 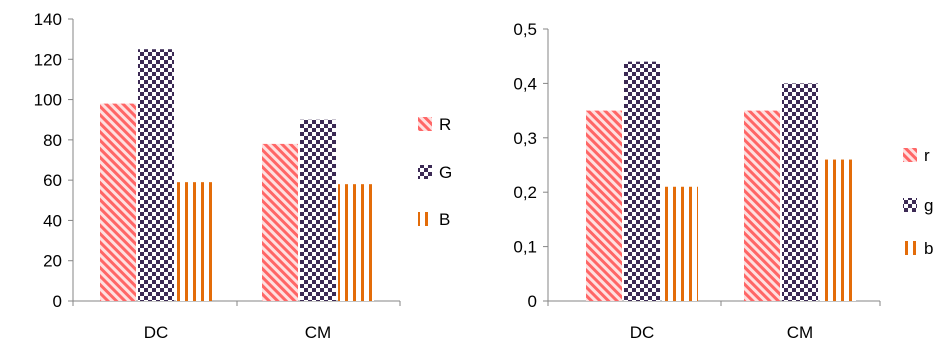 What do you see at coordinates (445, 124) in the screenshot?
I see `legend-label-R: R` at bounding box center [445, 124].